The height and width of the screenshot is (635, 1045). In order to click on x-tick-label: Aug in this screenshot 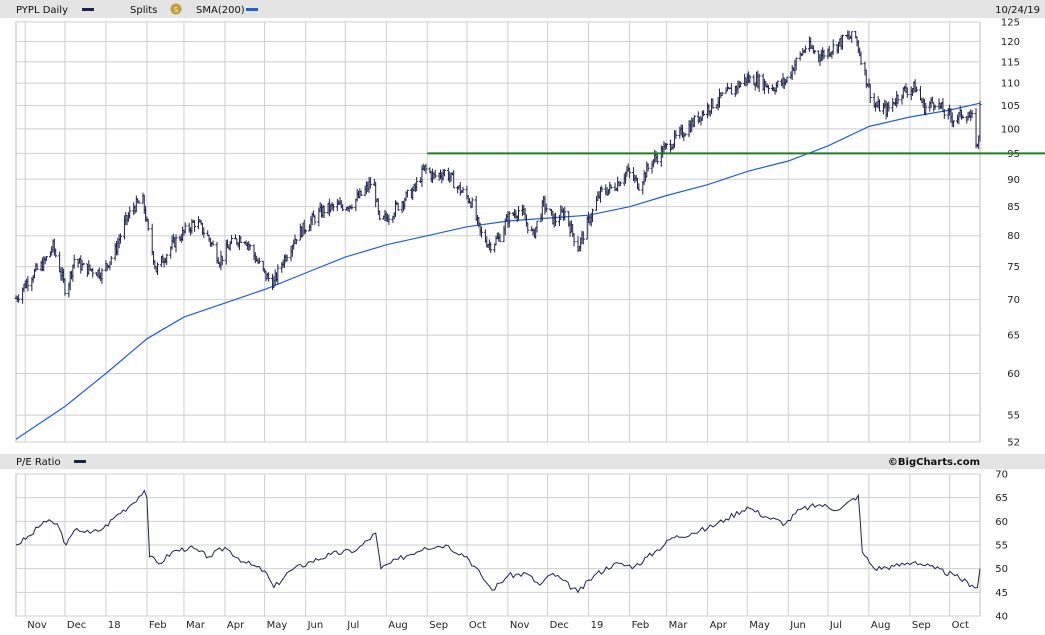, I will do `click(398, 625)`.